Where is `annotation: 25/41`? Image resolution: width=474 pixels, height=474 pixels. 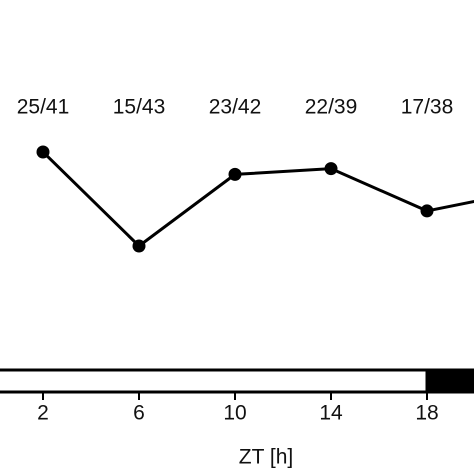 annotation: 25/41 is located at coordinates (43, 107).